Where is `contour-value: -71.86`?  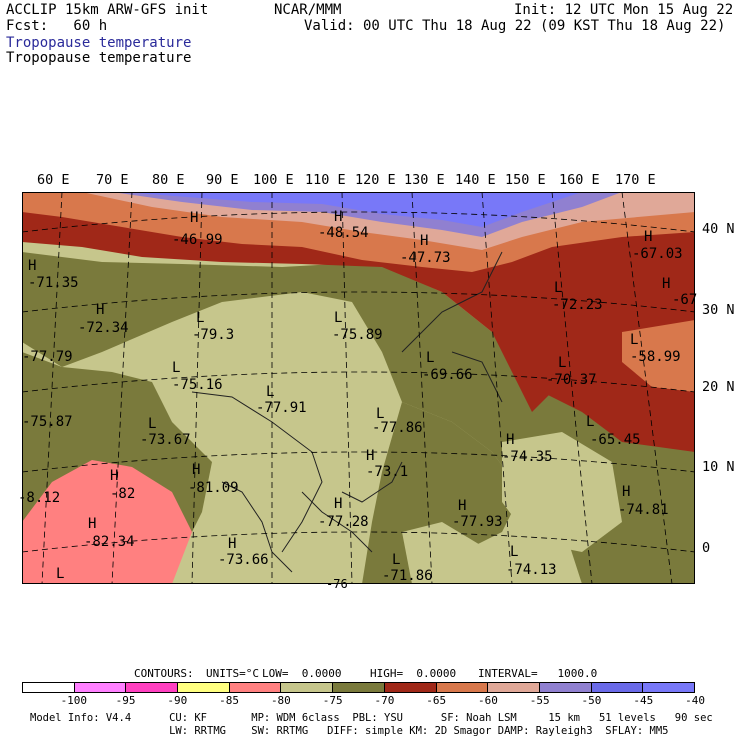
contour-value: -71.86 is located at coordinates (407, 576).